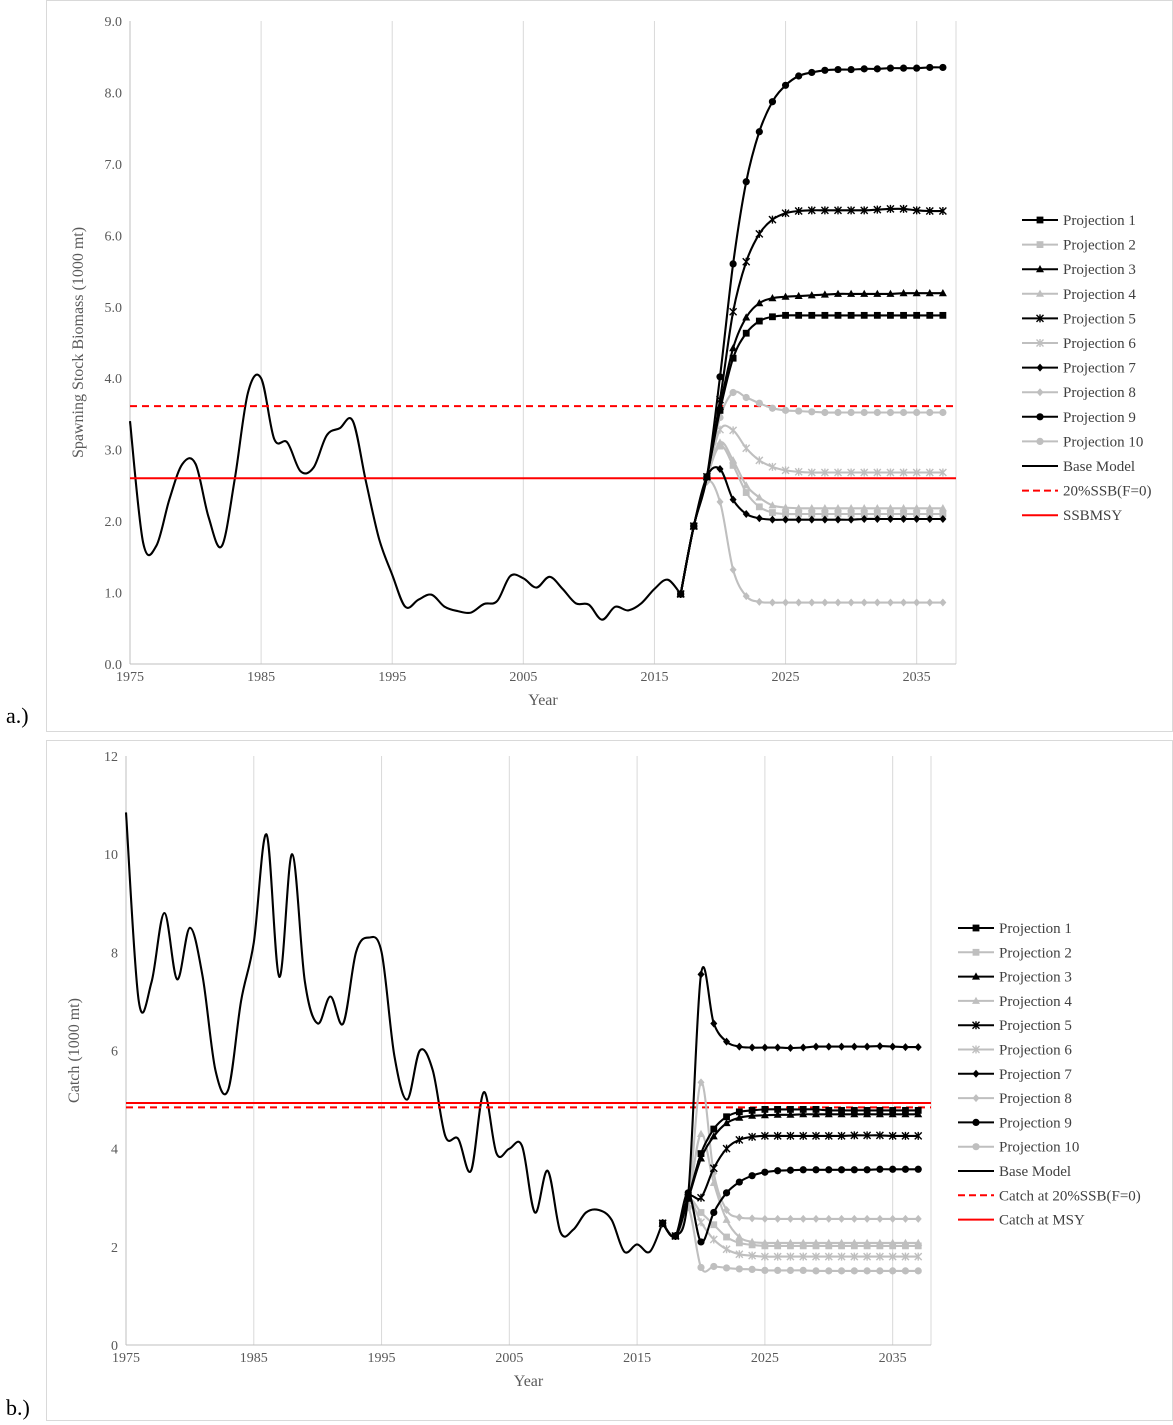 This screenshot has width=1173, height=1425. I want to click on legend-label: Projection 3, so click(1035, 978).